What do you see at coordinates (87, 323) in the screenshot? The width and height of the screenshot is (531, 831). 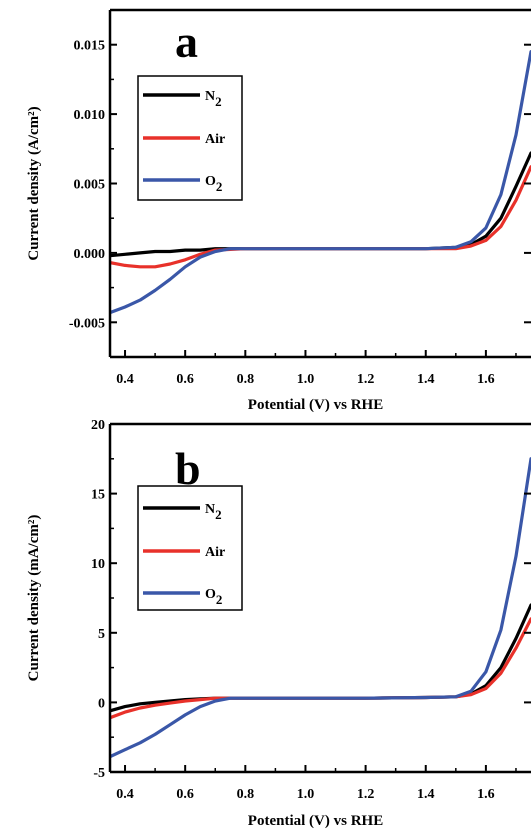 I see `y-tick-label: -0.005` at bounding box center [87, 323].